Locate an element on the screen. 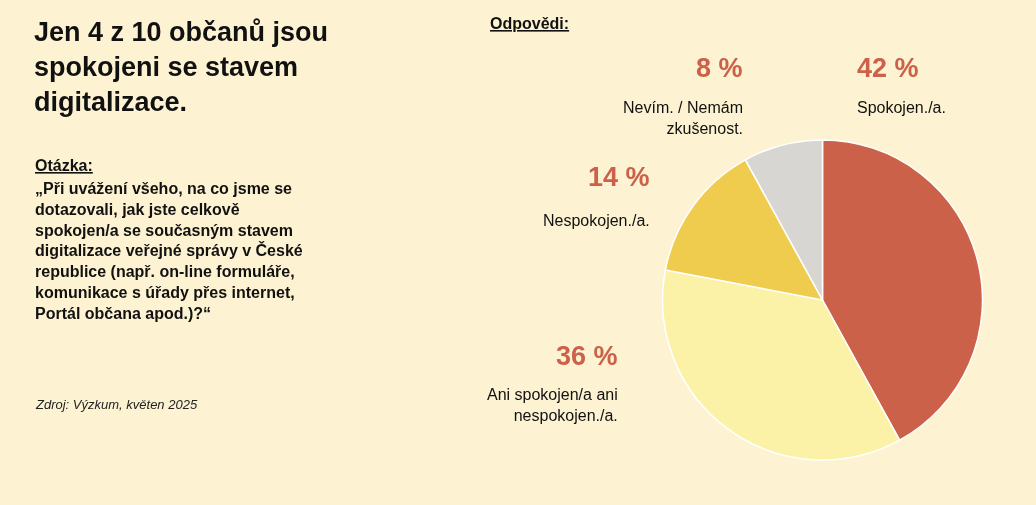 This screenshot has width=1036, height=505. slice-label: Nespokojen./a. is located at coordinates (596, 220).